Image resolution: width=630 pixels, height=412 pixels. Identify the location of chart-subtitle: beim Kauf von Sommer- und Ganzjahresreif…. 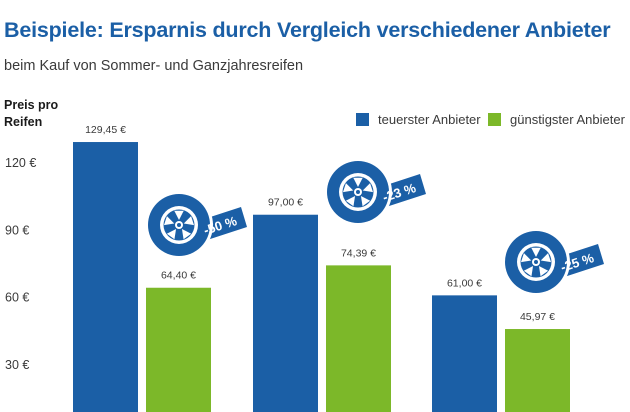
(154, 66).